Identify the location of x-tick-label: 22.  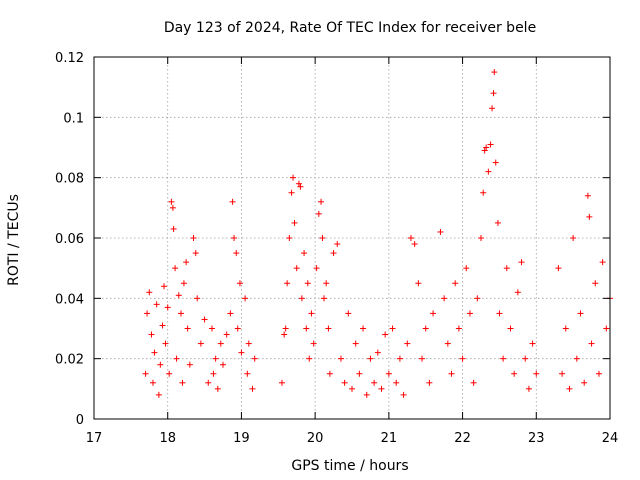
(462, 438).